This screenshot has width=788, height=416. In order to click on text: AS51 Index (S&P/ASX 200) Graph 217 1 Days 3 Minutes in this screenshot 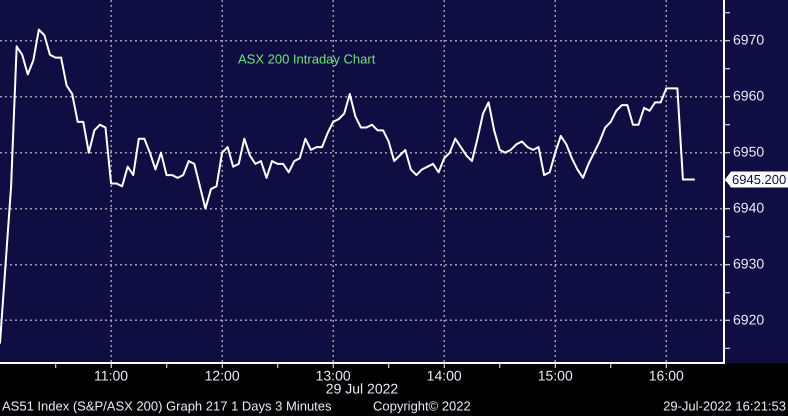, I will do `click(167, 406)`.